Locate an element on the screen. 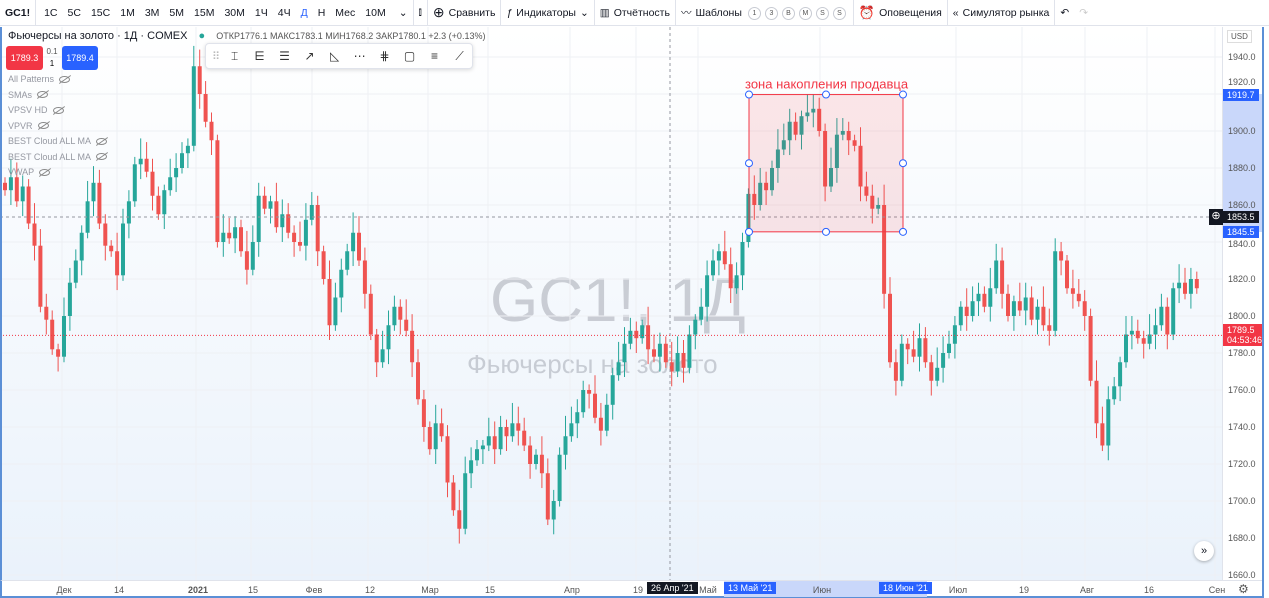  quick-button: 3 is located at coordinates (771, 13).